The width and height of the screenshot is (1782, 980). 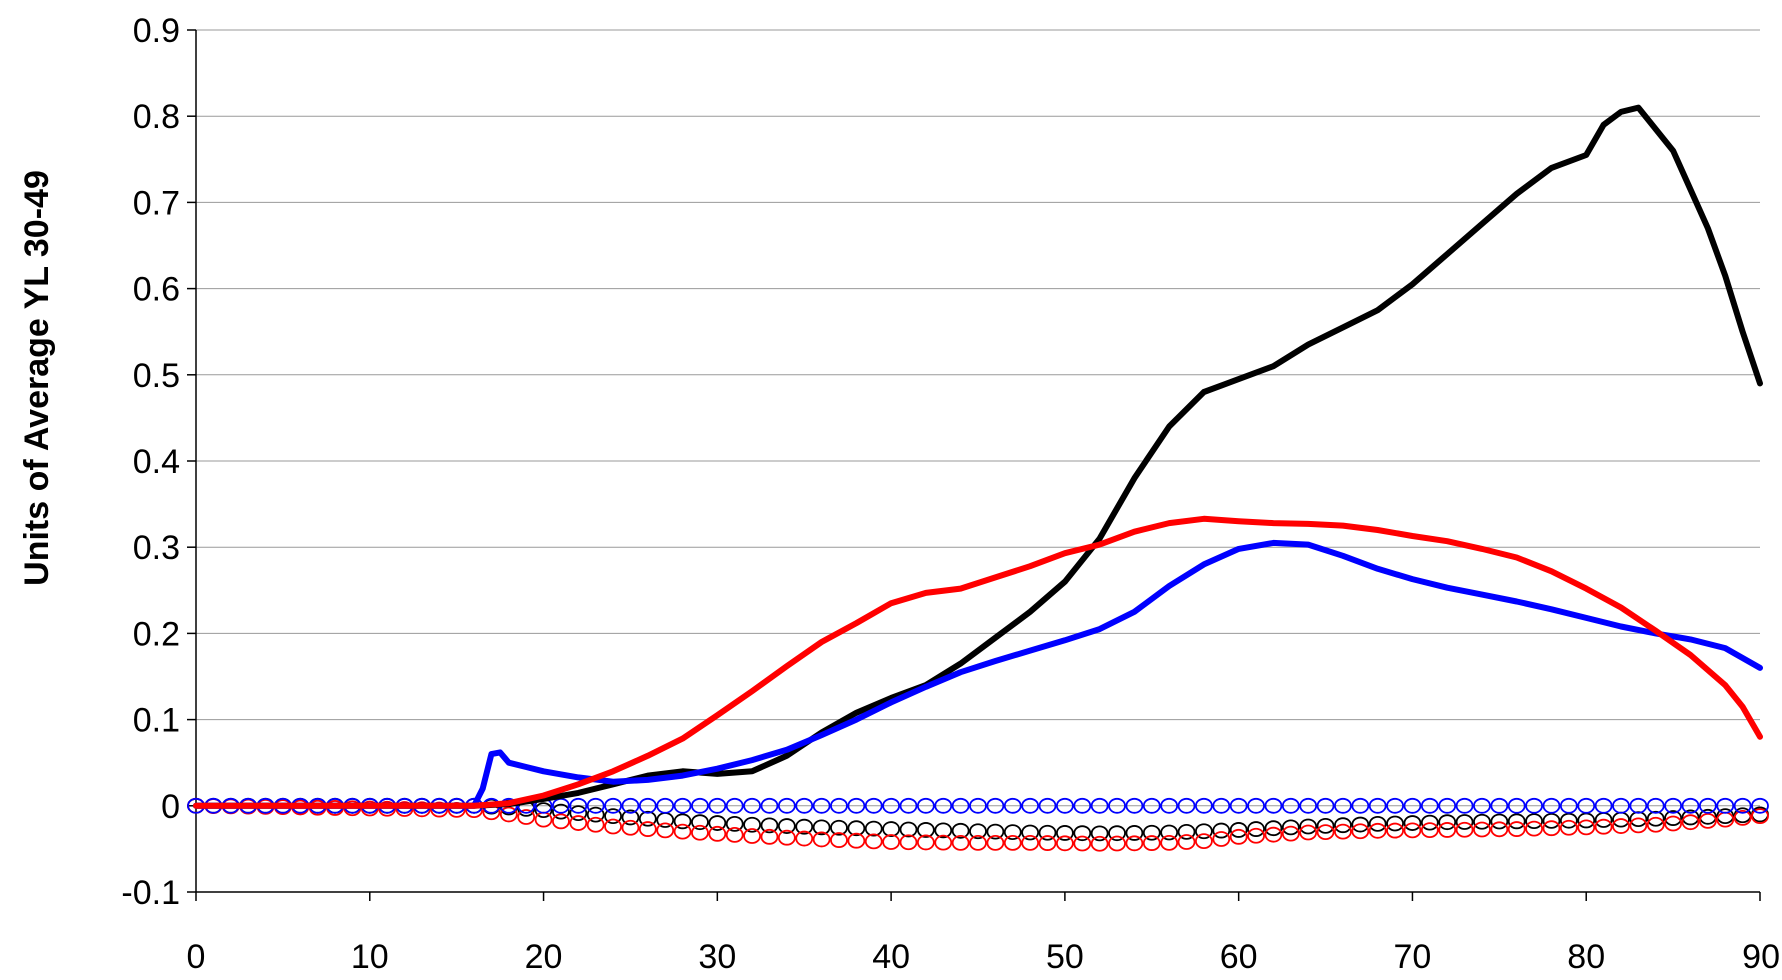 What do you see at coordinates (1761, 957) in the screenshot?
I see `x-tick-label: 90` at bounding box center [1761, 957].